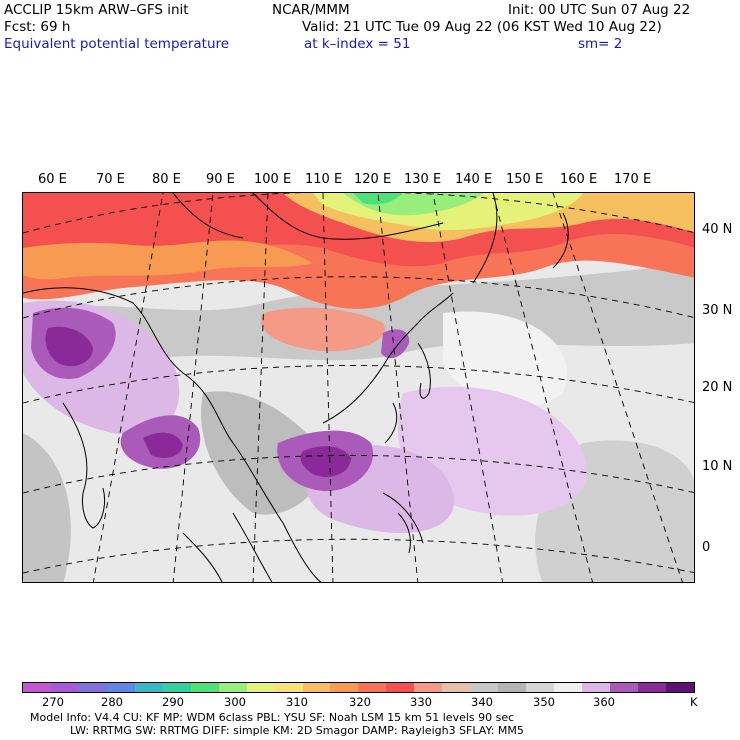 The width and height of the screenshot is (740, 740). I want to click on colorbar-tick: 290, so click(173, 702).